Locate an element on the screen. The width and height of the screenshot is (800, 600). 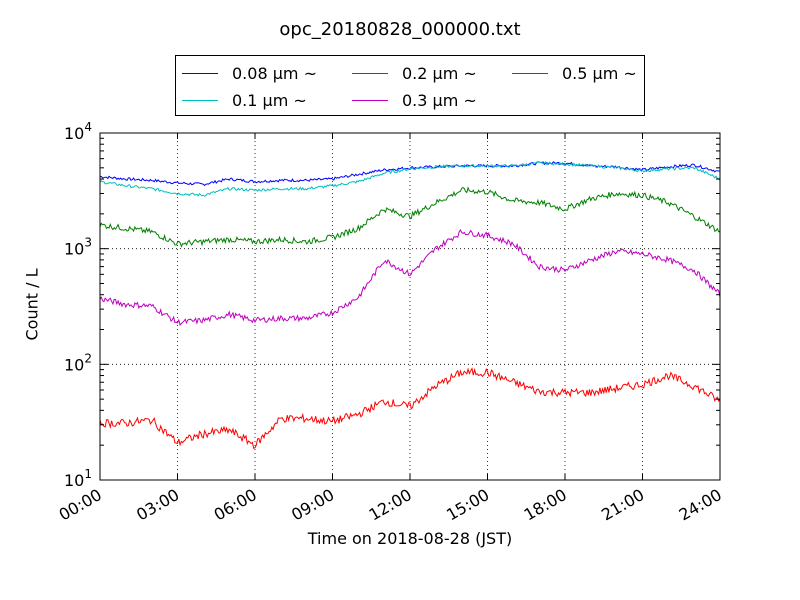
x-tick-label: 24:00 is located at coordinates (700, 505).